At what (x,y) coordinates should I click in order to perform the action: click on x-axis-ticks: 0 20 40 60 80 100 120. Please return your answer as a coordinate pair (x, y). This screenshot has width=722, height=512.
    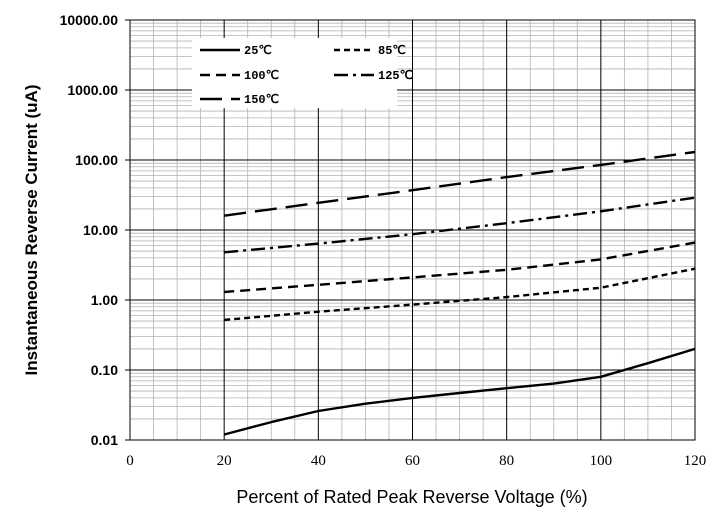
    Looking at the image, I should click on (416, 461).